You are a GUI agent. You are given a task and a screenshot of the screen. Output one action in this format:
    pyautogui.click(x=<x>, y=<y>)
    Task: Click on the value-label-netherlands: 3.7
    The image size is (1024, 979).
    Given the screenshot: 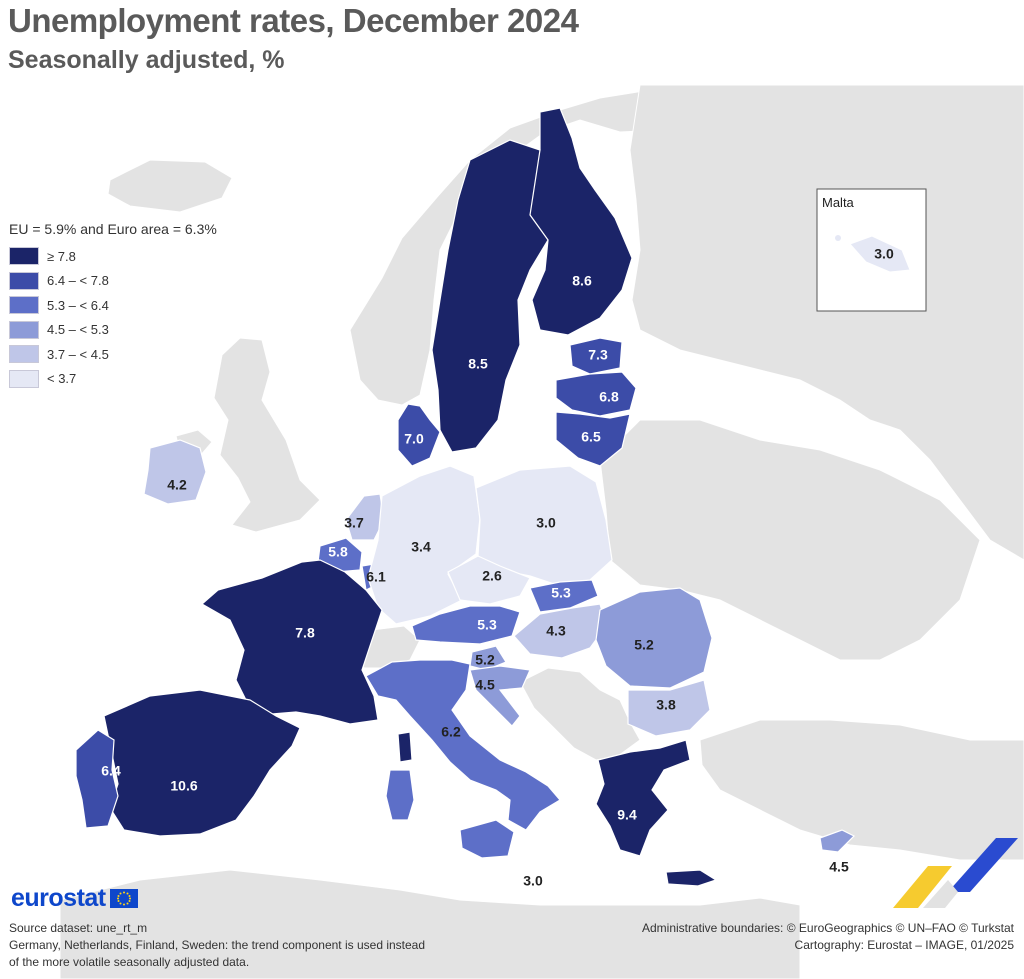 What is the action you would take?
    pyautogui.click(x=354, y=523)
    